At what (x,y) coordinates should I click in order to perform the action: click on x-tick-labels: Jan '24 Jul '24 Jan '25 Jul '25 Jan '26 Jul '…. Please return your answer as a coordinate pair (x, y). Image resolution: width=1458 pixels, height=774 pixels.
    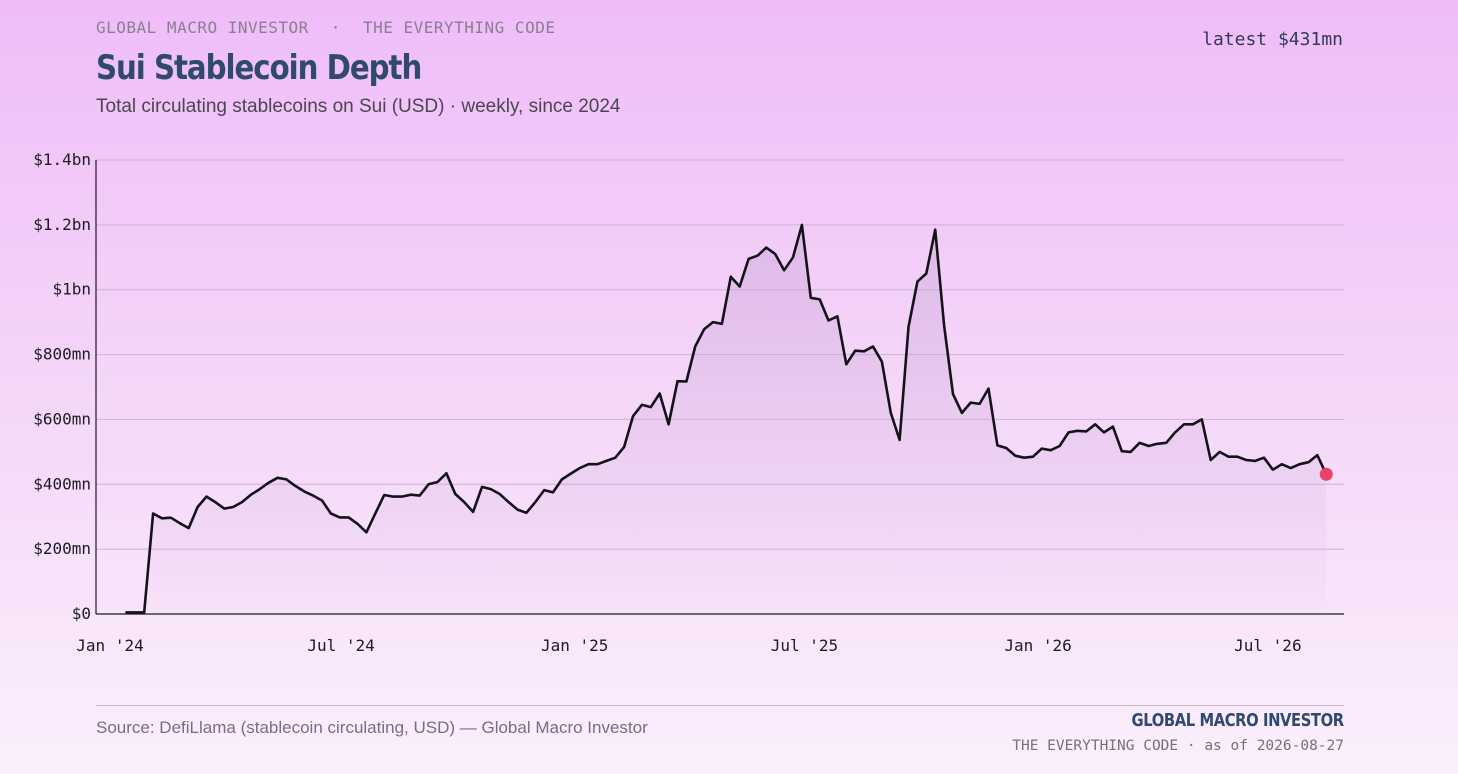
    Looking at the image, I should click on (688, 645).